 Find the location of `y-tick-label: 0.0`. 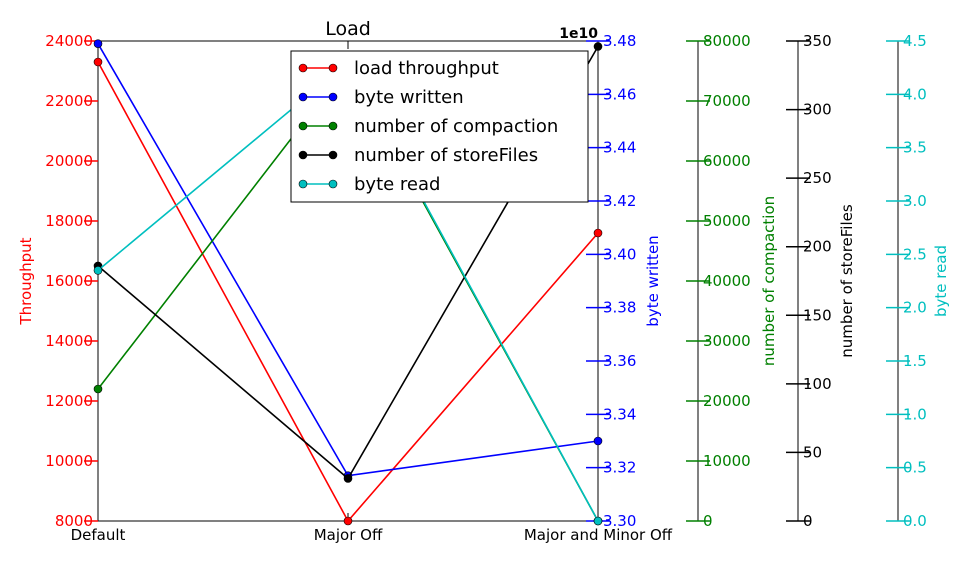

y-tick-label: 0.0 is located at coordinates (915, 521).